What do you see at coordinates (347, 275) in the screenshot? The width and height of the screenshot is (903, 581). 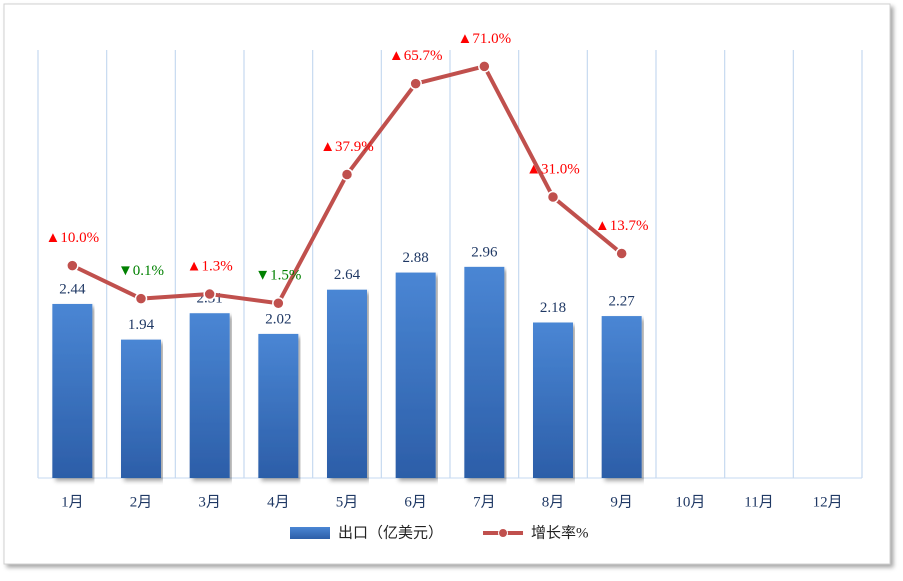 I see `bar-value-label: 2.64` at bounding box center [347, 275].